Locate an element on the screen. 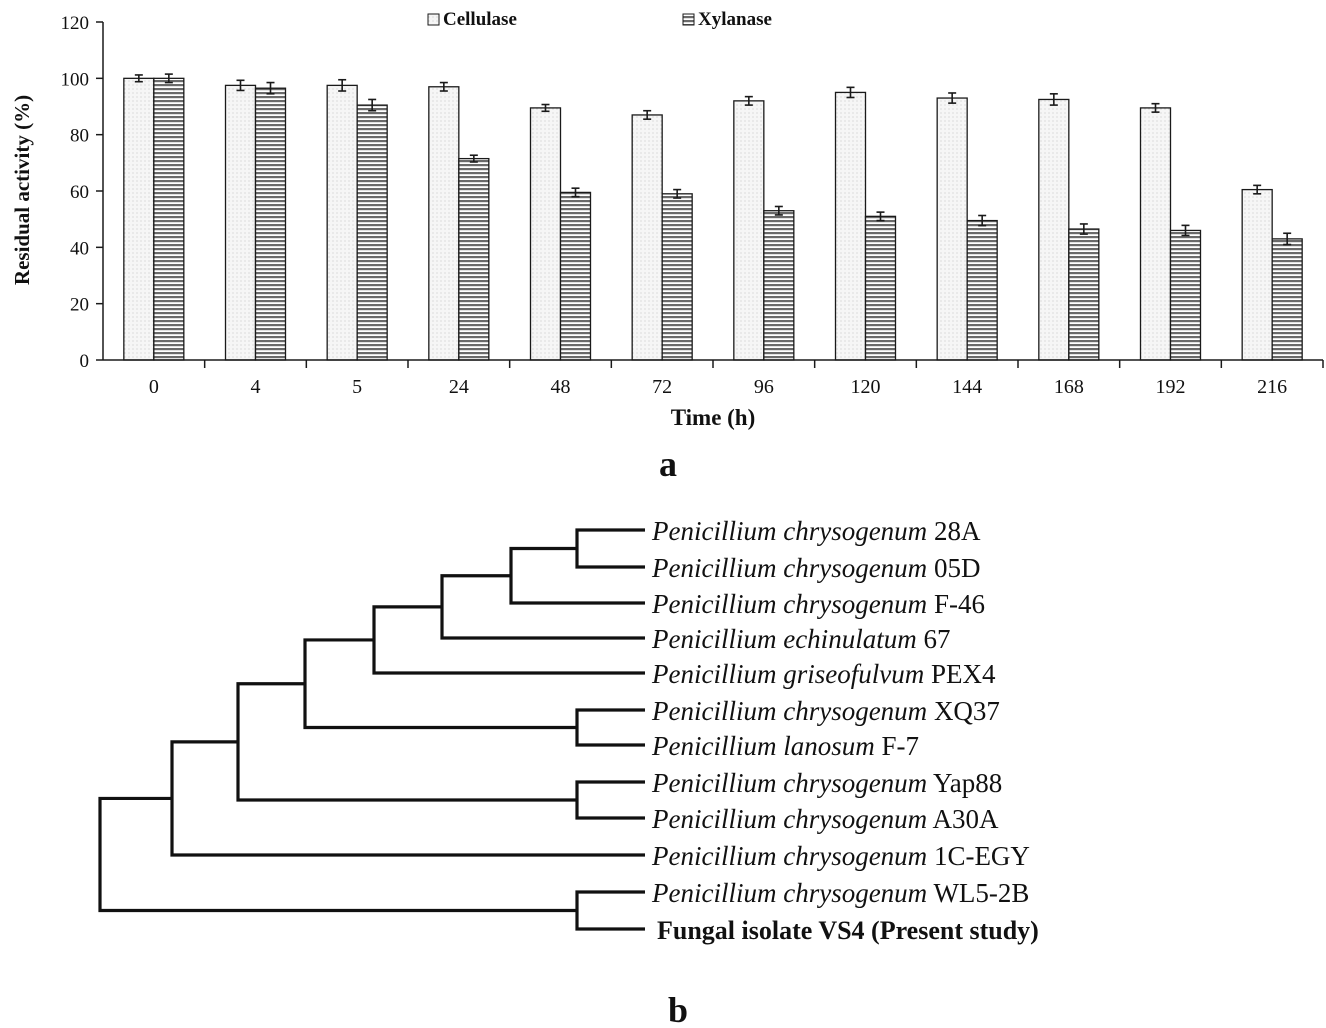 Image resolution: width=1326 pixels, height=1028 pixels. y-tick-label: 40 is located at coordinates (79, 248).